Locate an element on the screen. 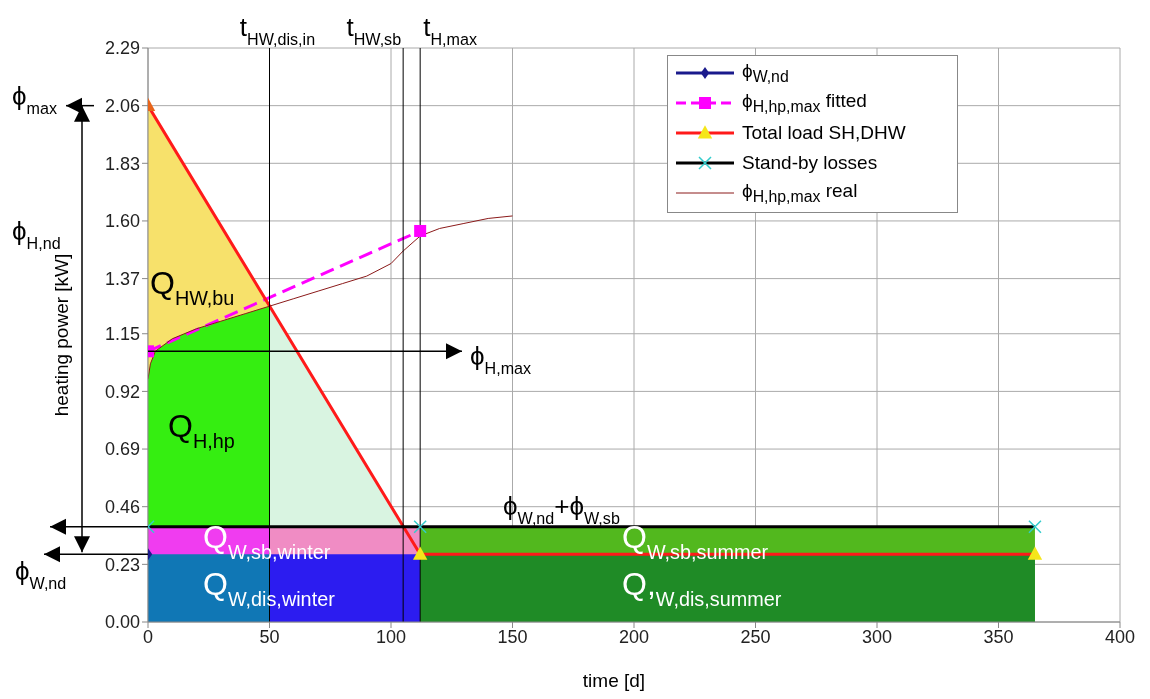 The width and height of the screenshot is (1150, 699). legend-label: ϕ$_{H,hp,max}$ real is located at coordinates (800, 193).